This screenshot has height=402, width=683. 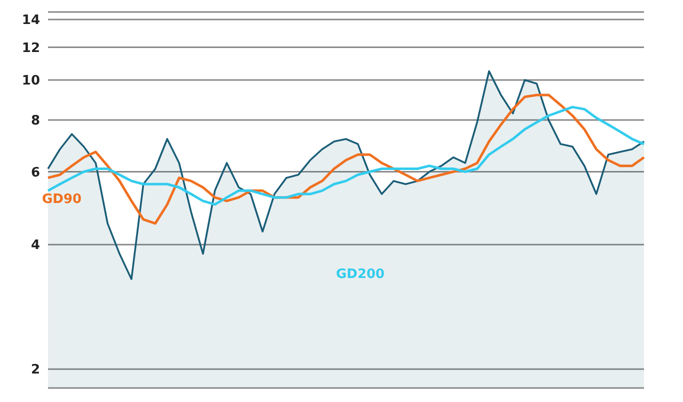 What do you see at coordinates (360, 274) in the screenshot?
I see `text: GD200` at bounding box center [360, 274].